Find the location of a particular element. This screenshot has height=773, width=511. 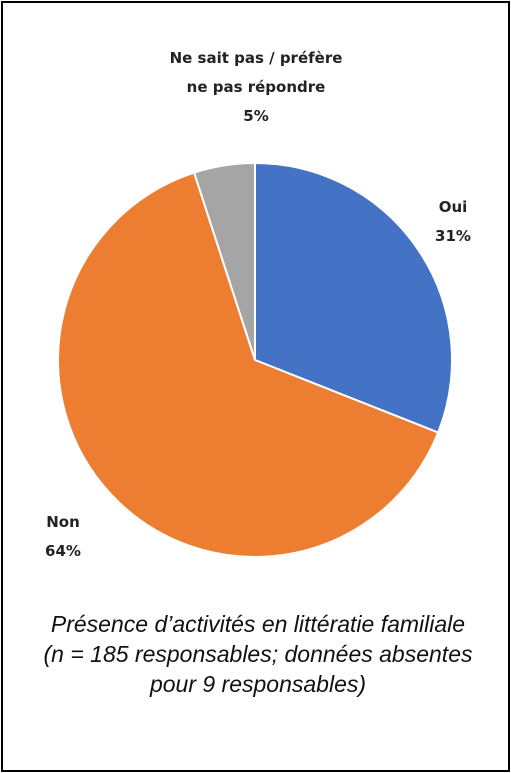

category-label: Ne sait pas / préfère ne pas répondre is located at coordinates (256, 72).